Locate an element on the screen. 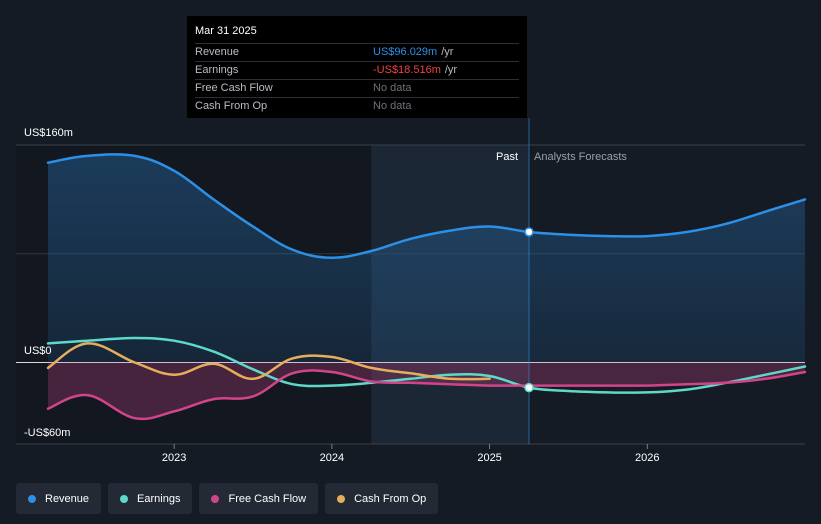 The image size is (821, 524). legend-item-cash-from-op: Cash From Op is located at coordinates (382, 498).